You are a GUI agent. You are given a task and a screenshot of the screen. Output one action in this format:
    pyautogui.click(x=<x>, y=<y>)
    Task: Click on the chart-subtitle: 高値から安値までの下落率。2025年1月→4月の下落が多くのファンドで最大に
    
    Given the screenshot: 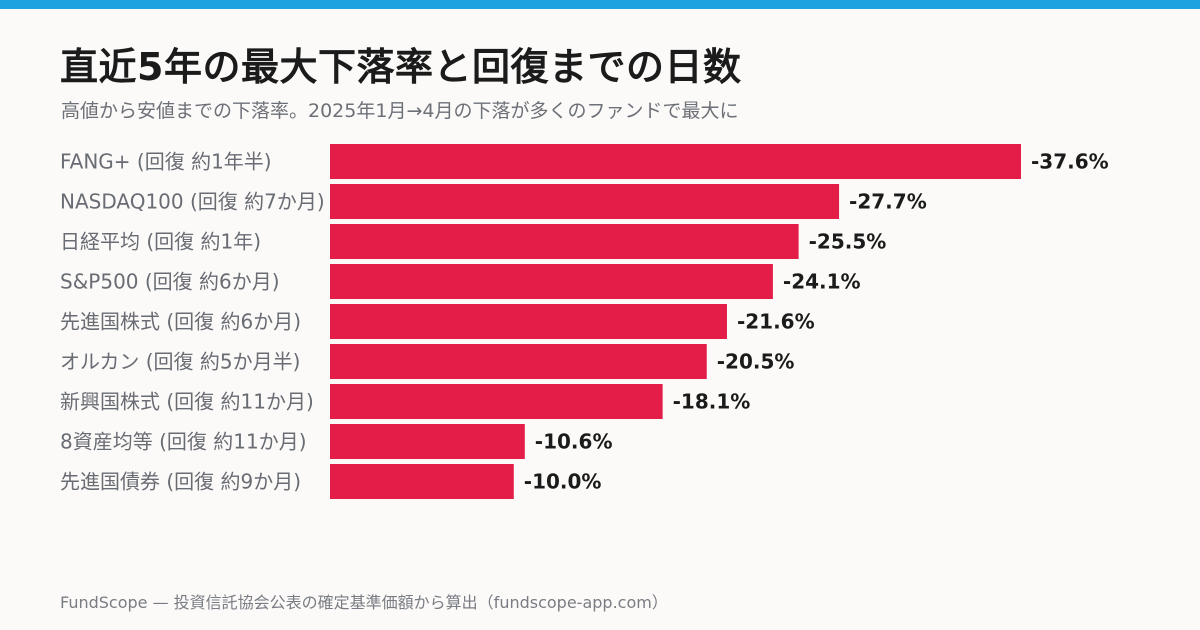 What is the action you would take?
    pyautogui.click(x=400, y=111)
    